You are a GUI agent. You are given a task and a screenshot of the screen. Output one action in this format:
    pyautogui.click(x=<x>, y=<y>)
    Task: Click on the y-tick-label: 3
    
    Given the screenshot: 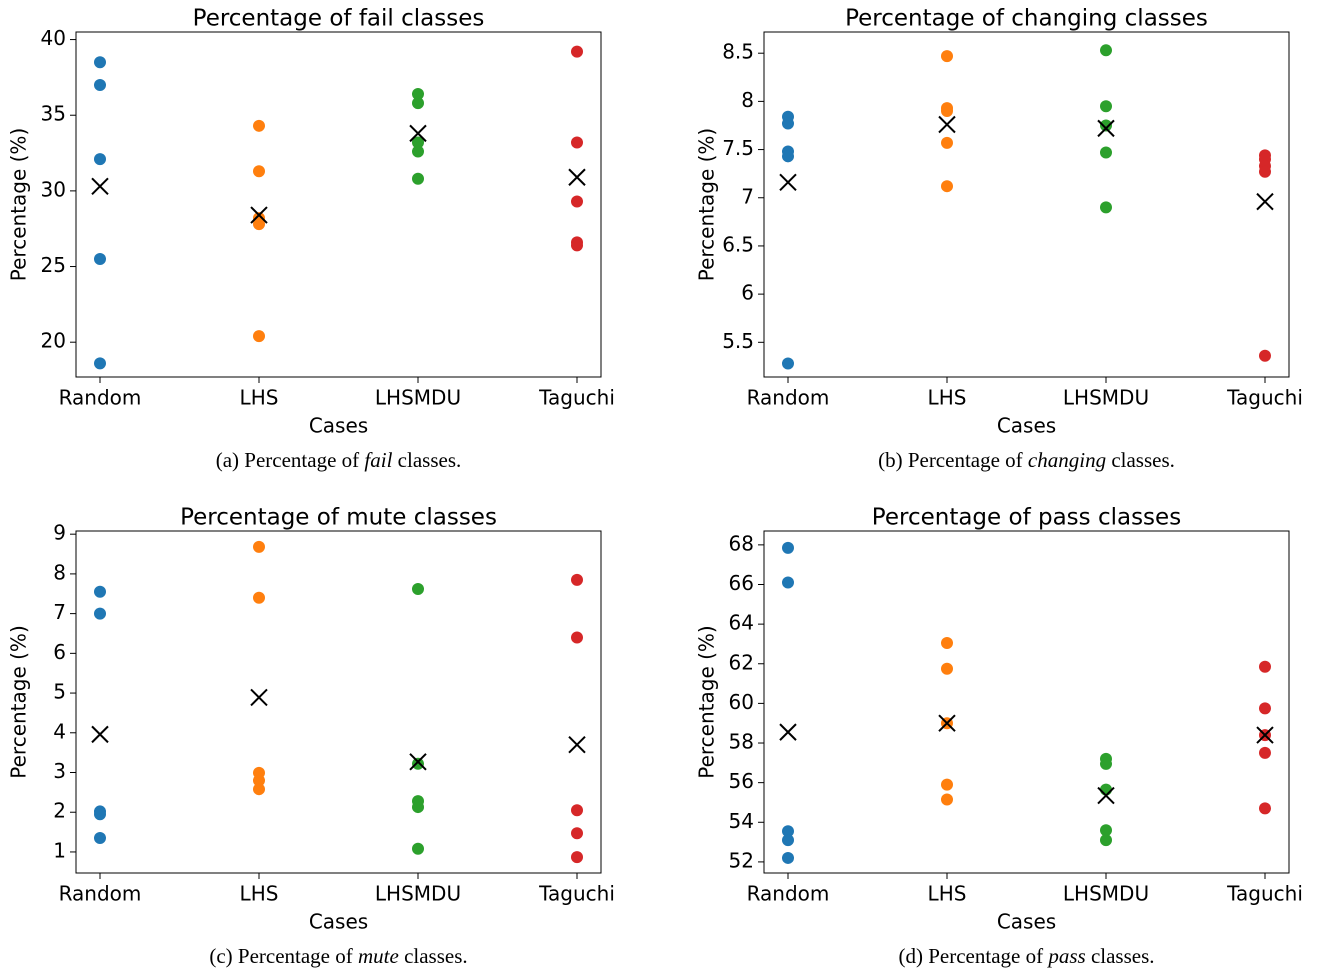 What is the action you would take?
    pyautogui.click(x=59, y=771)
    